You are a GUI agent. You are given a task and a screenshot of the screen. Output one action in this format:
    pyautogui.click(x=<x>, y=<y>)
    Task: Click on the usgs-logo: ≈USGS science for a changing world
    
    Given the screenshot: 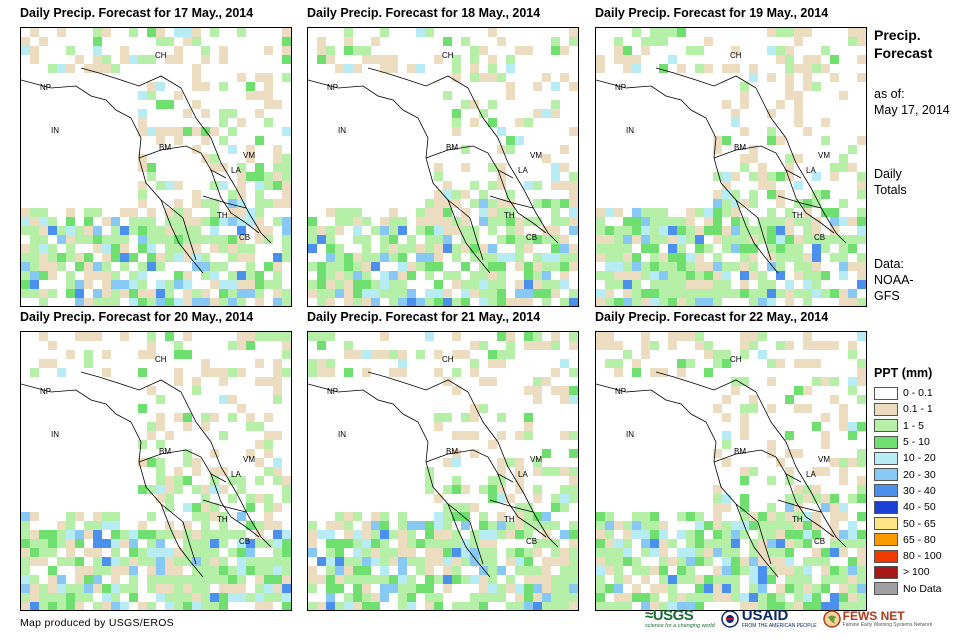 What is the action you would take?
    pyautogui.click(x=680, y=618)
    